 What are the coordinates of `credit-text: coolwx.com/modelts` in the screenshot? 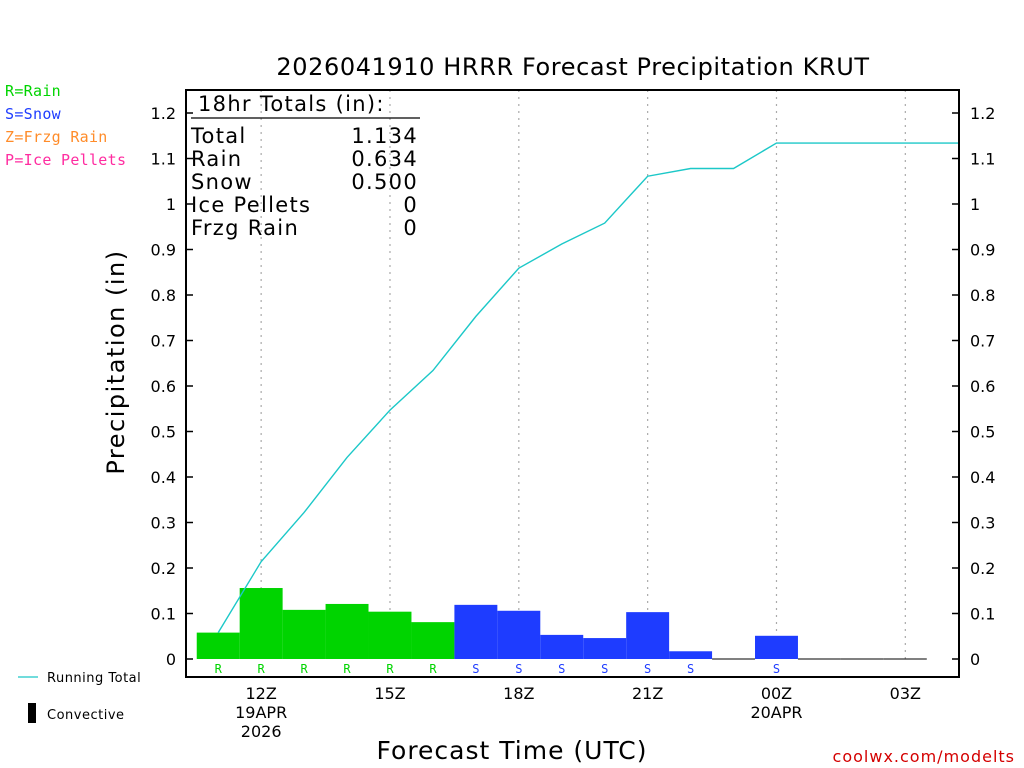 It's located at (924, 756).